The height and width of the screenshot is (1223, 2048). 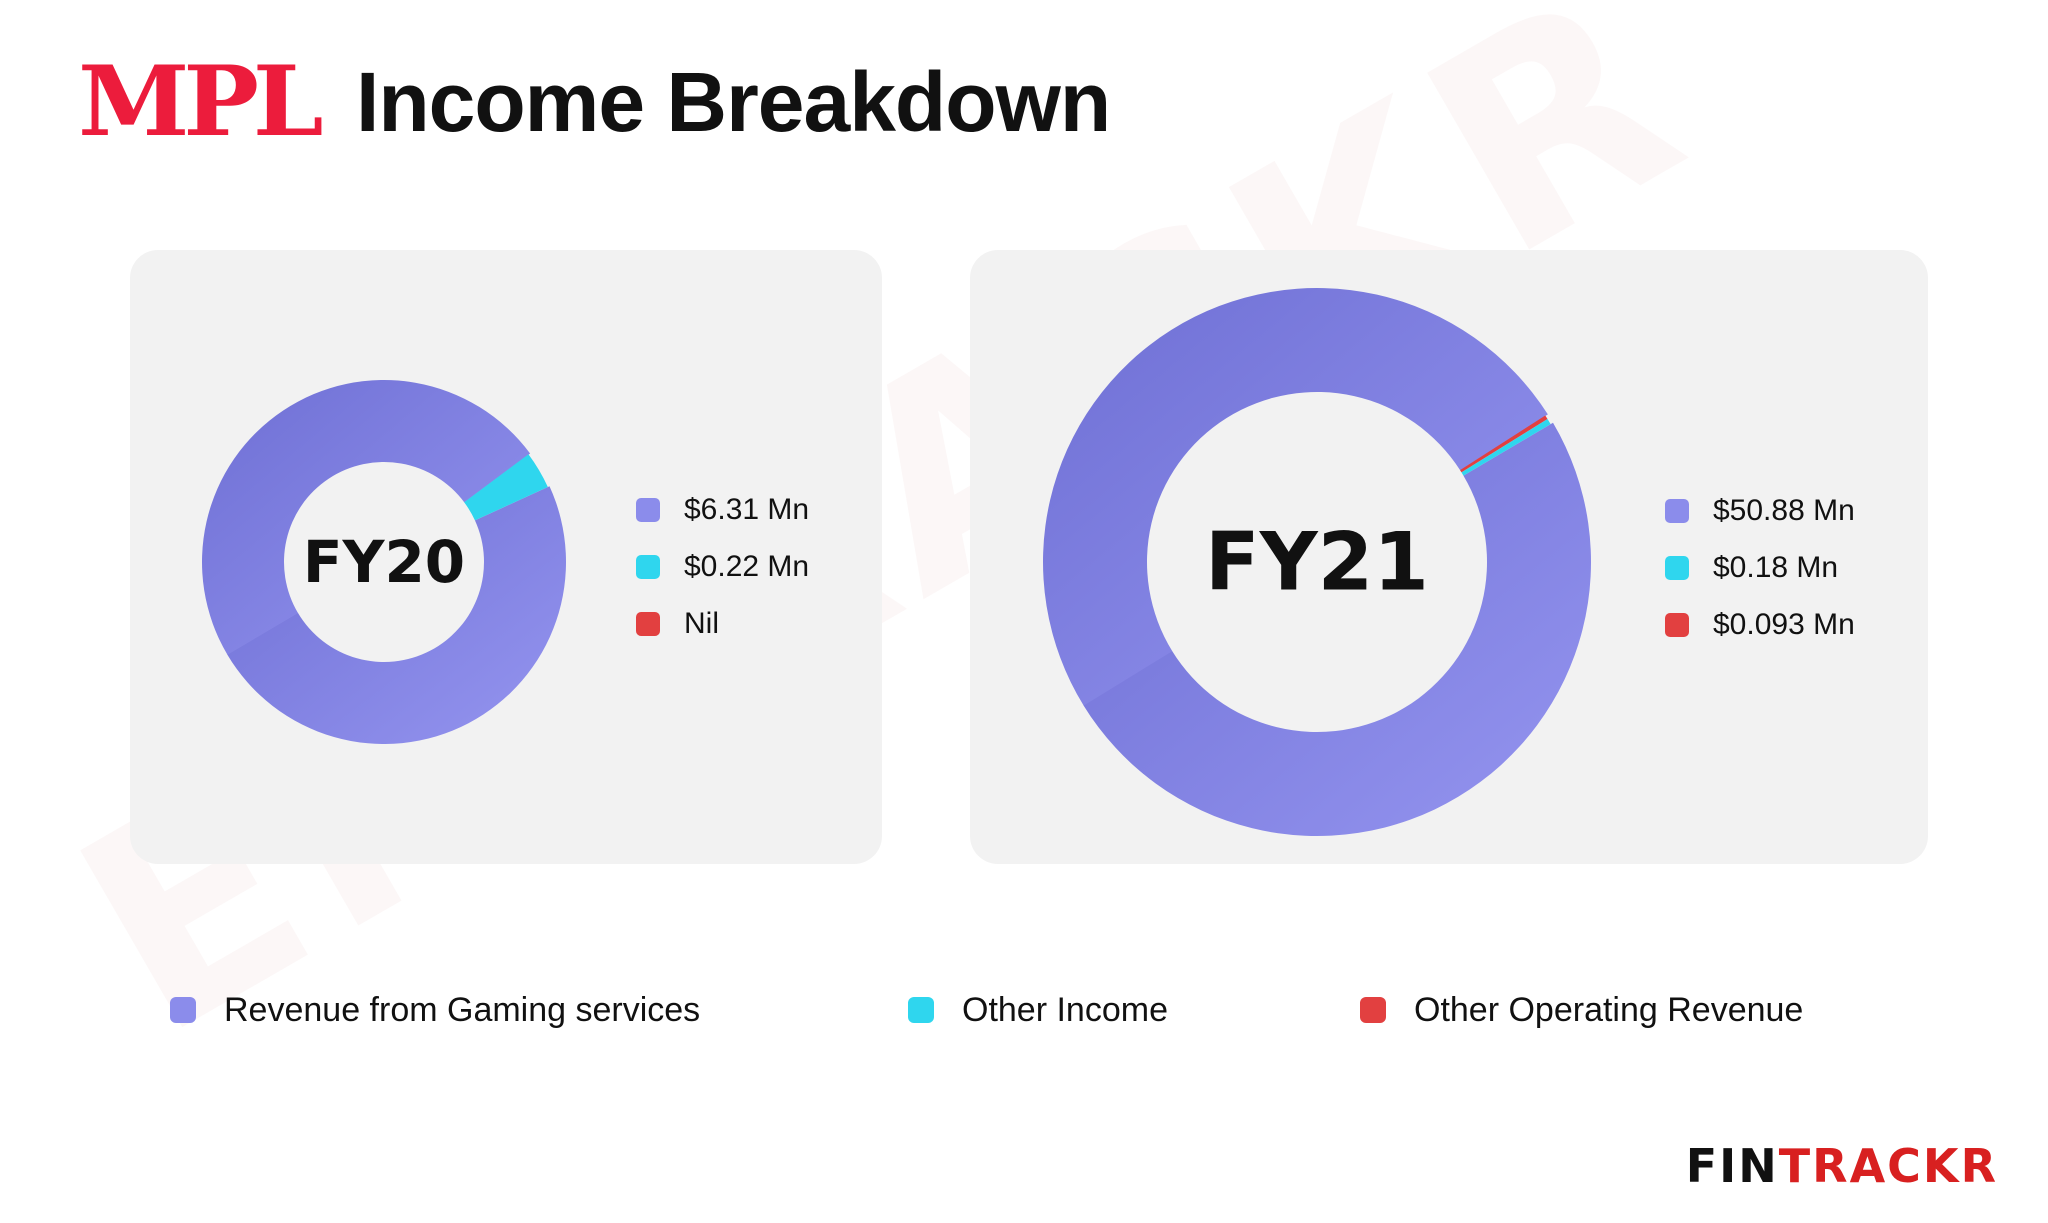 I want to click on legend-category-label: Other Operating Revenue, so click(x=1609, y=1009).